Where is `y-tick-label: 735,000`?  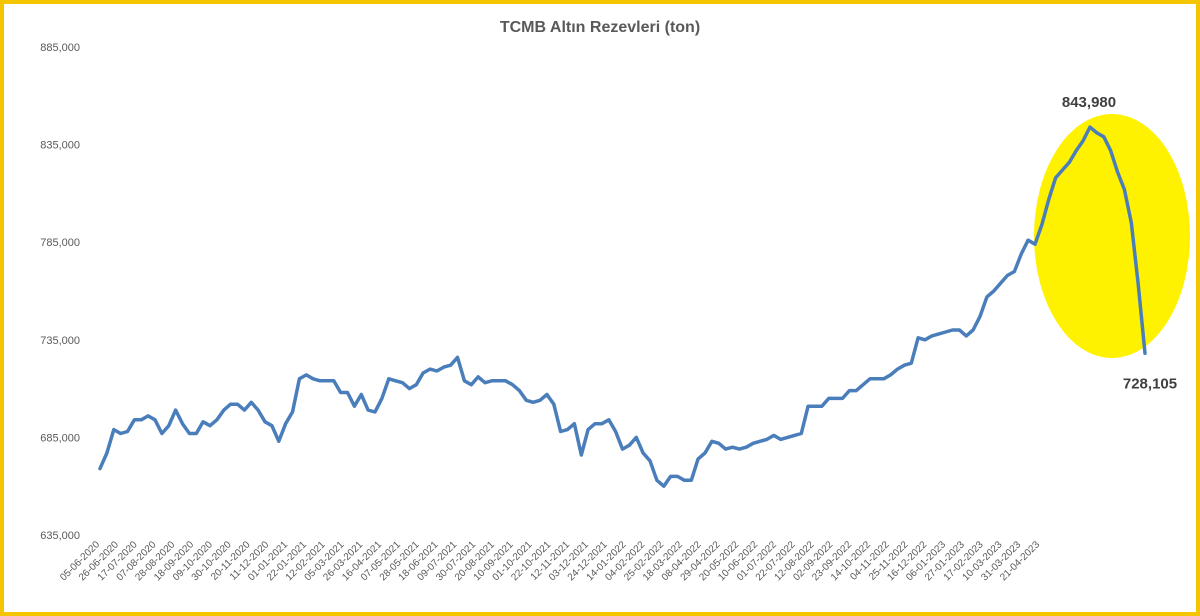 y-tick-label: 735,000 is located at coordinates (60, 341).